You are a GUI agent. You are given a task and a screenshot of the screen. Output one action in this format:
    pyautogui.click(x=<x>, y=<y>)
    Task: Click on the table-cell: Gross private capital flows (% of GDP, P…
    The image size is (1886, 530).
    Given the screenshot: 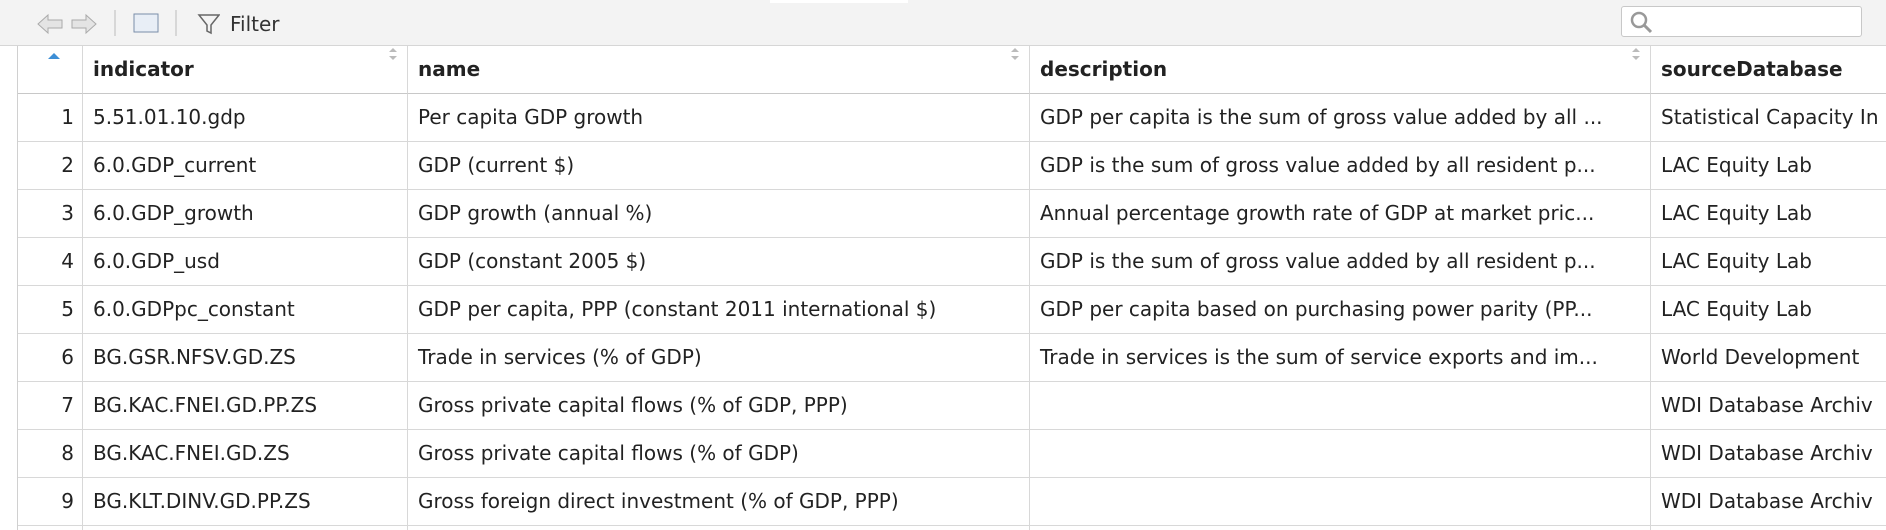 What is the action you would take?
    pyautogui.click(x=719, y=406)
    